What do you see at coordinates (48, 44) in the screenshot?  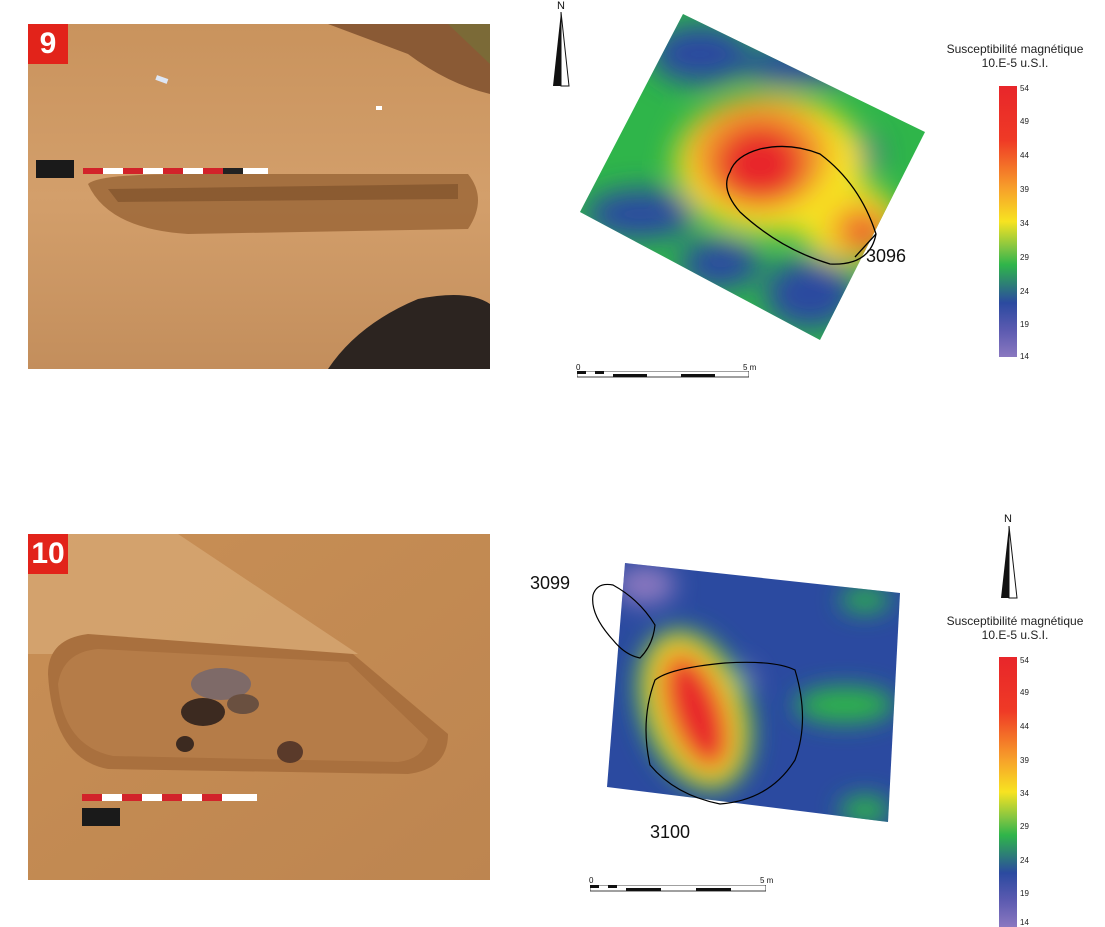 I see `figure-number-badge: 9` at bounding box center [48, 44].